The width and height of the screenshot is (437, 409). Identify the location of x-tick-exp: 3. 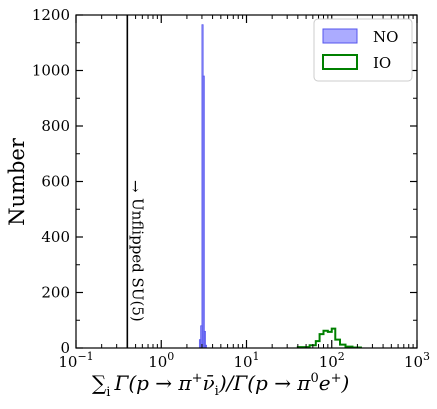
(426, 356).